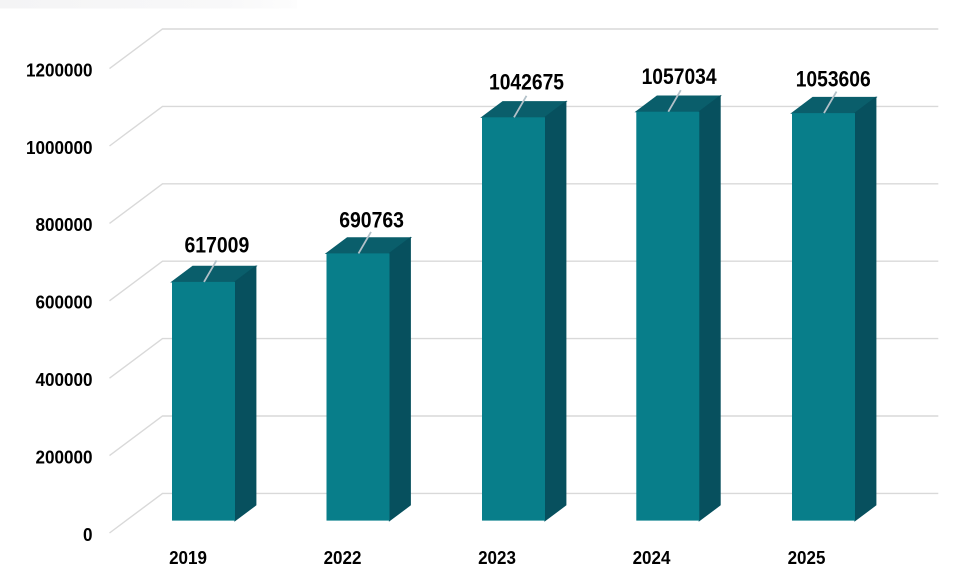 The height and width of the screenshot is (579, 954). Describe the element at coordinates (59, 147) in the screenshot. I see `svg-text: 1000000` at that location.